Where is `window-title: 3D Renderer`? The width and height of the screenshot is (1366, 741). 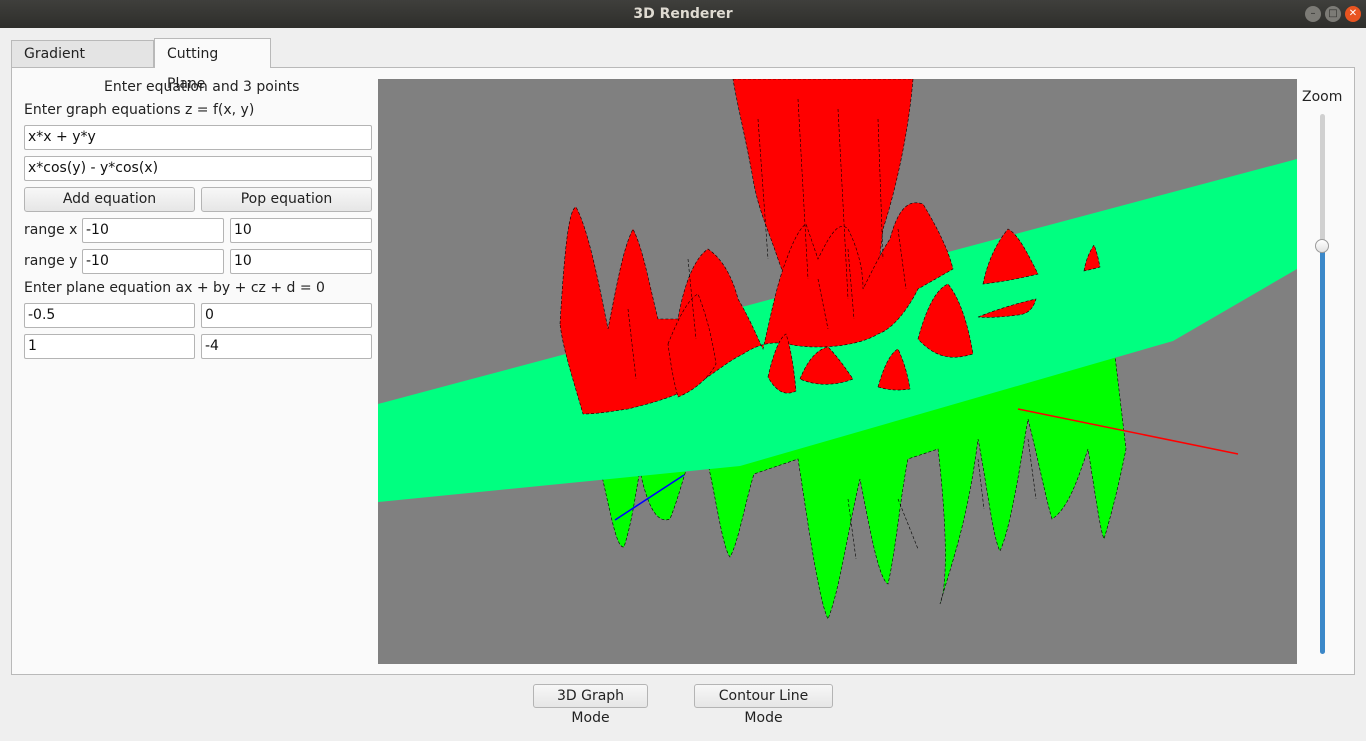
window-title: 3D Renderer is located at coordinates (683, 14).